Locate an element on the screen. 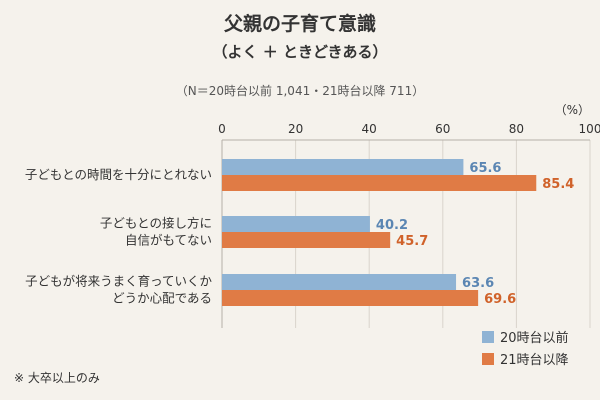 This screenshot has height=400, width=600. category-label: どうか心配である is located at coordinates (162, 298).